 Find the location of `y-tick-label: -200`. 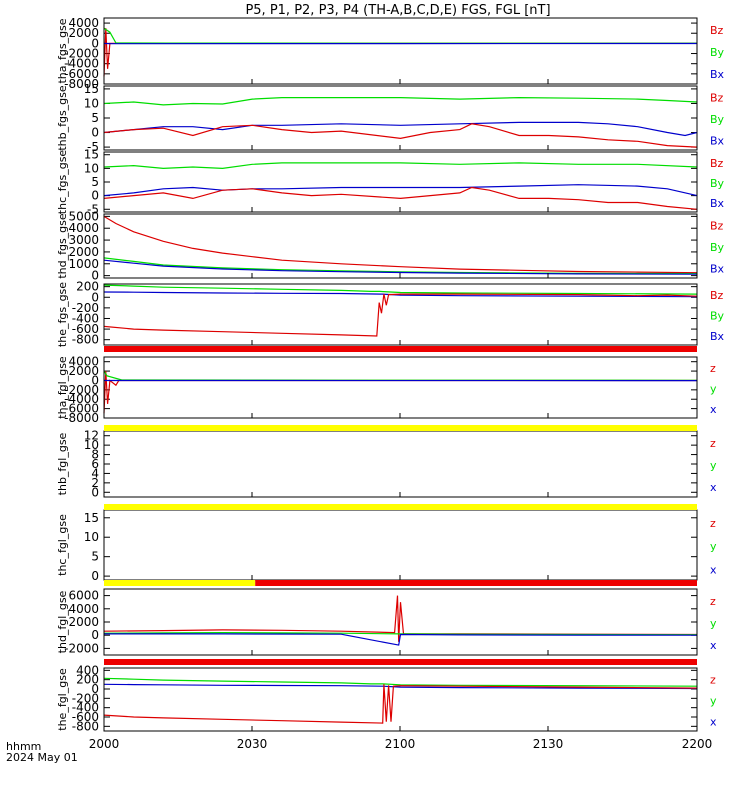

y-tick-label: -200 is located at coordinates (85, 308).